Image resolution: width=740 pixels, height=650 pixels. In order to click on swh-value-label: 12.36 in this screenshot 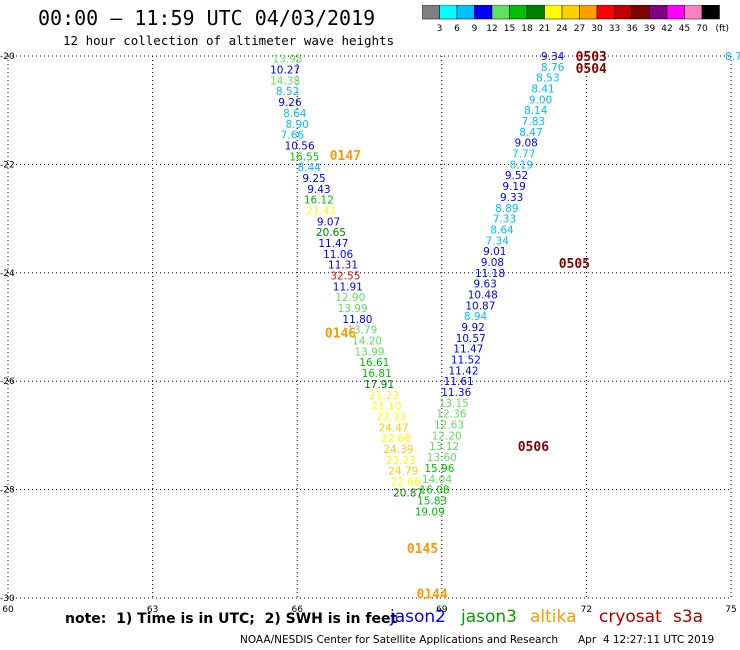, I will do `click(451, 415)`.